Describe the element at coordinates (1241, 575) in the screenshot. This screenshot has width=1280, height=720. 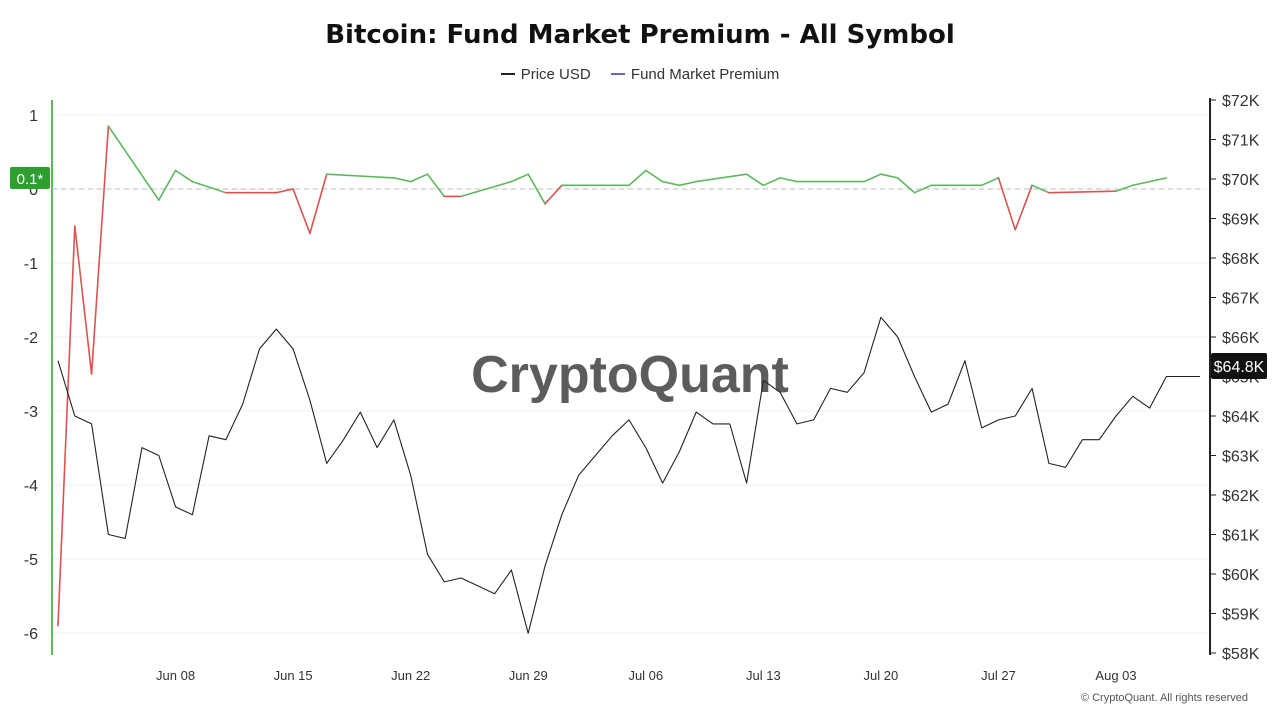
I see `right-tick-label: $60K` at that location.